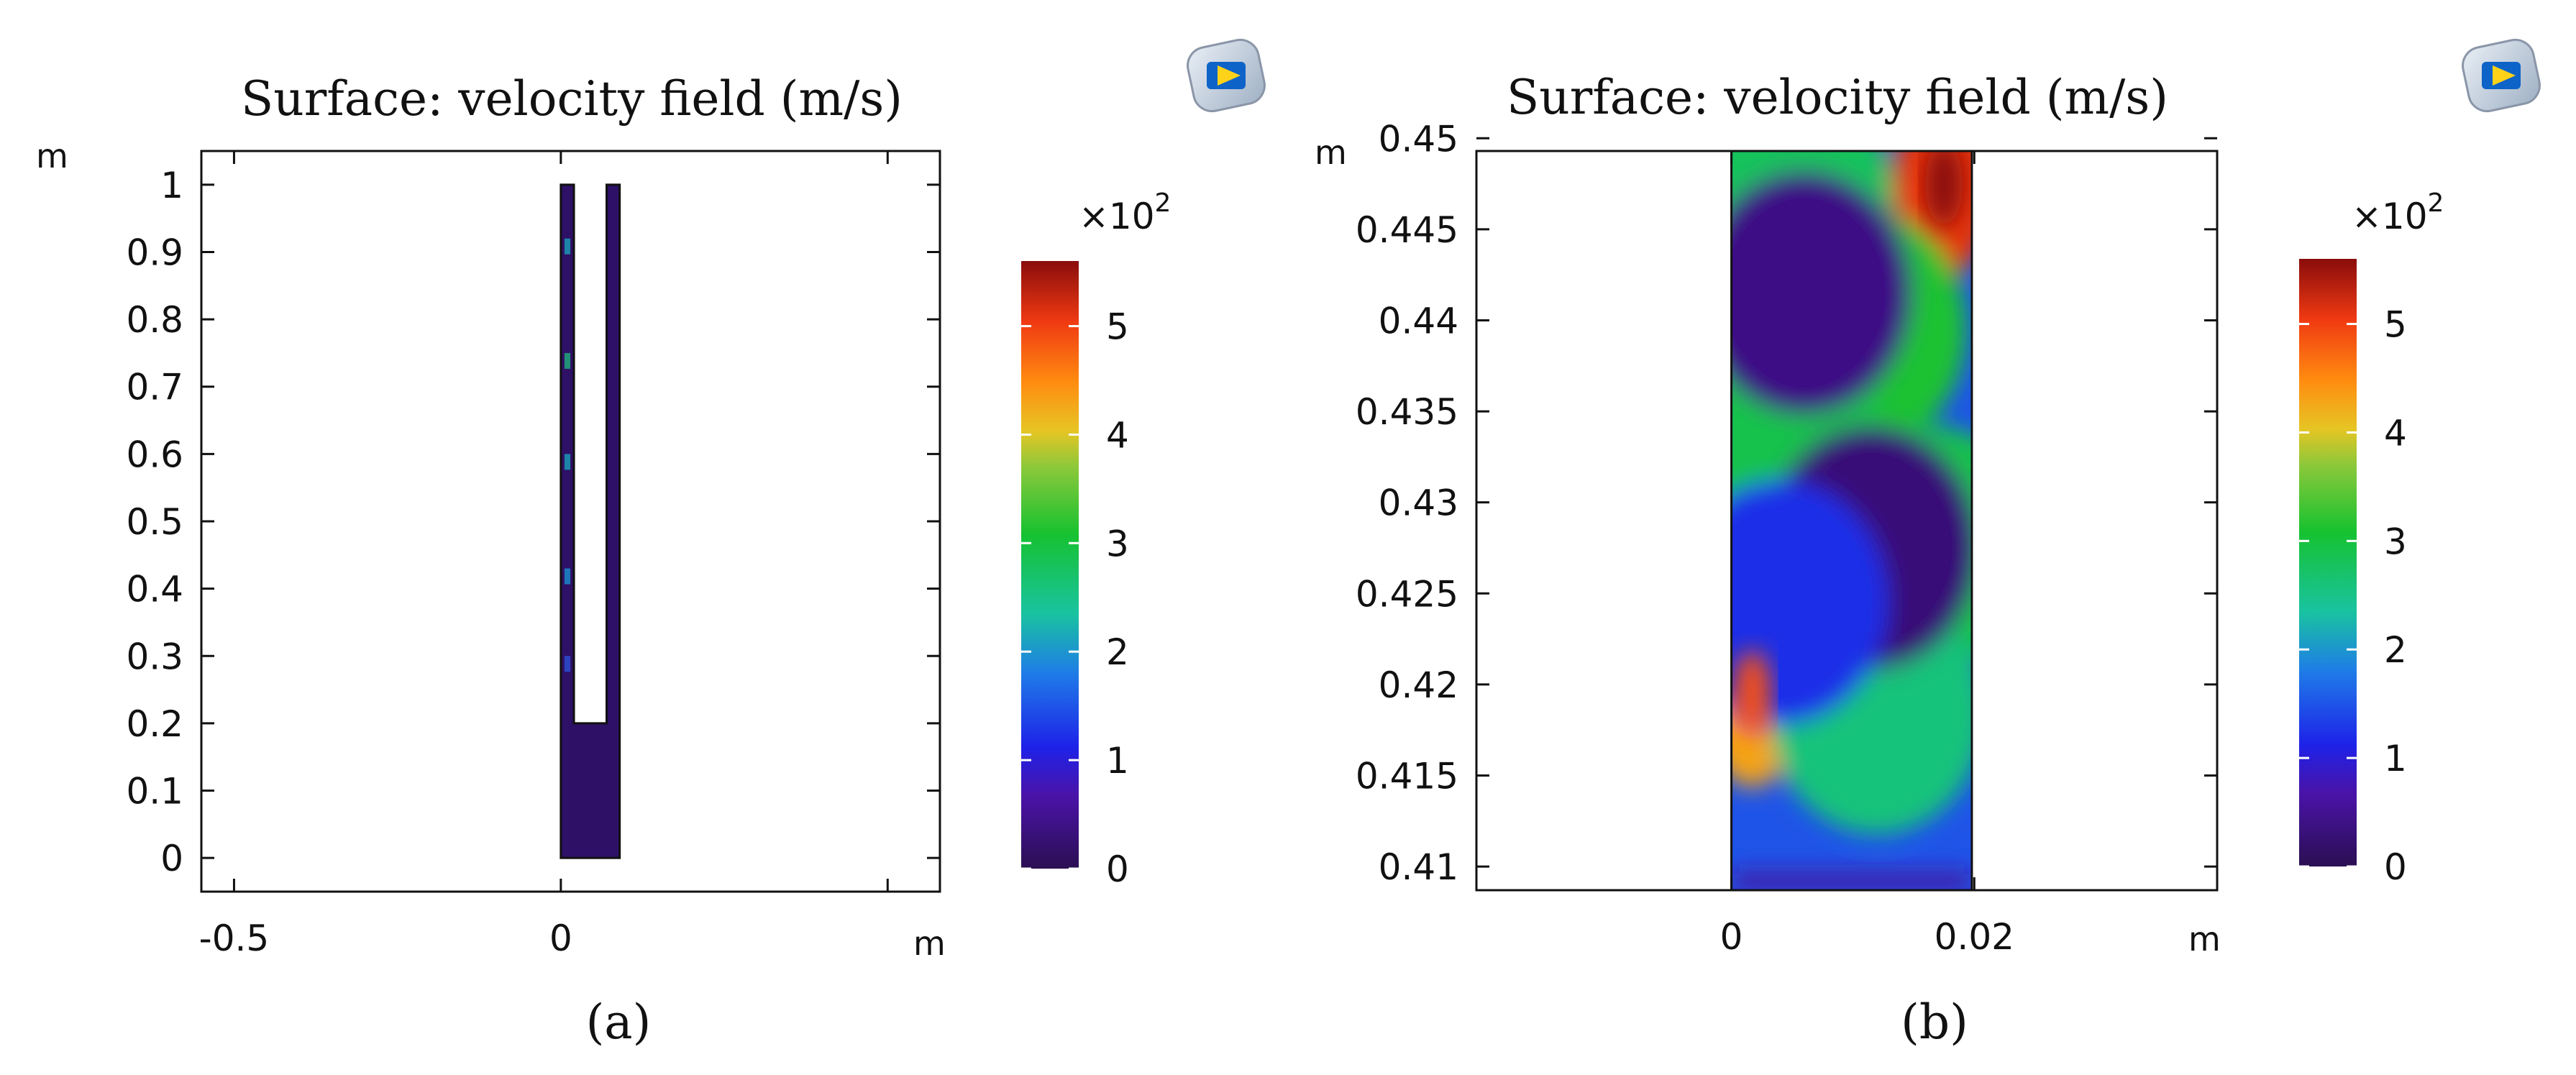 This screenshot has width=2576, height=1075. Describe the element at coordinates (1974, 937) in the screenshot. I see `x-tick-label: 0.02` at that location.